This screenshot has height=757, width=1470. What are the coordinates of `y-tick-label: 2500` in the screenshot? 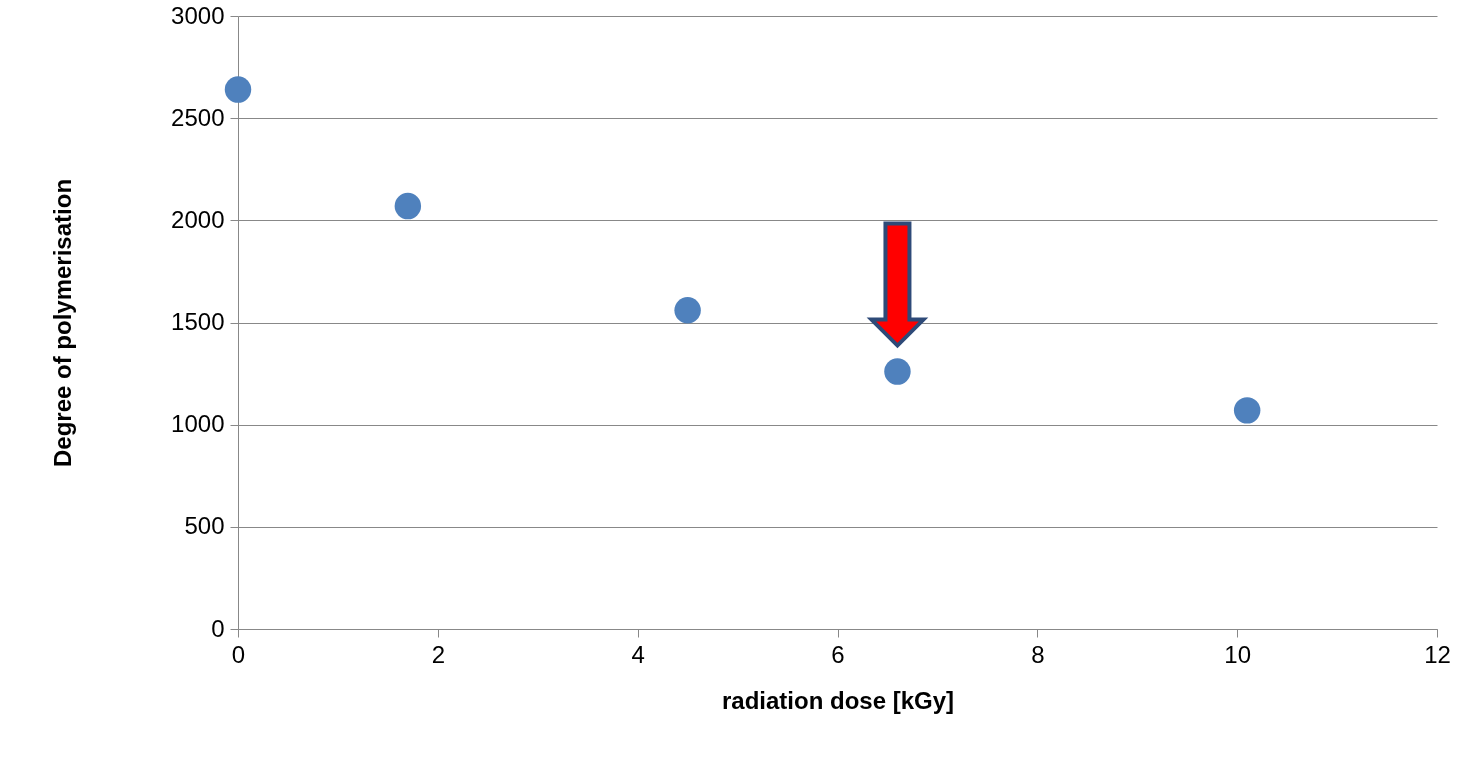 It's located at (198, 117).